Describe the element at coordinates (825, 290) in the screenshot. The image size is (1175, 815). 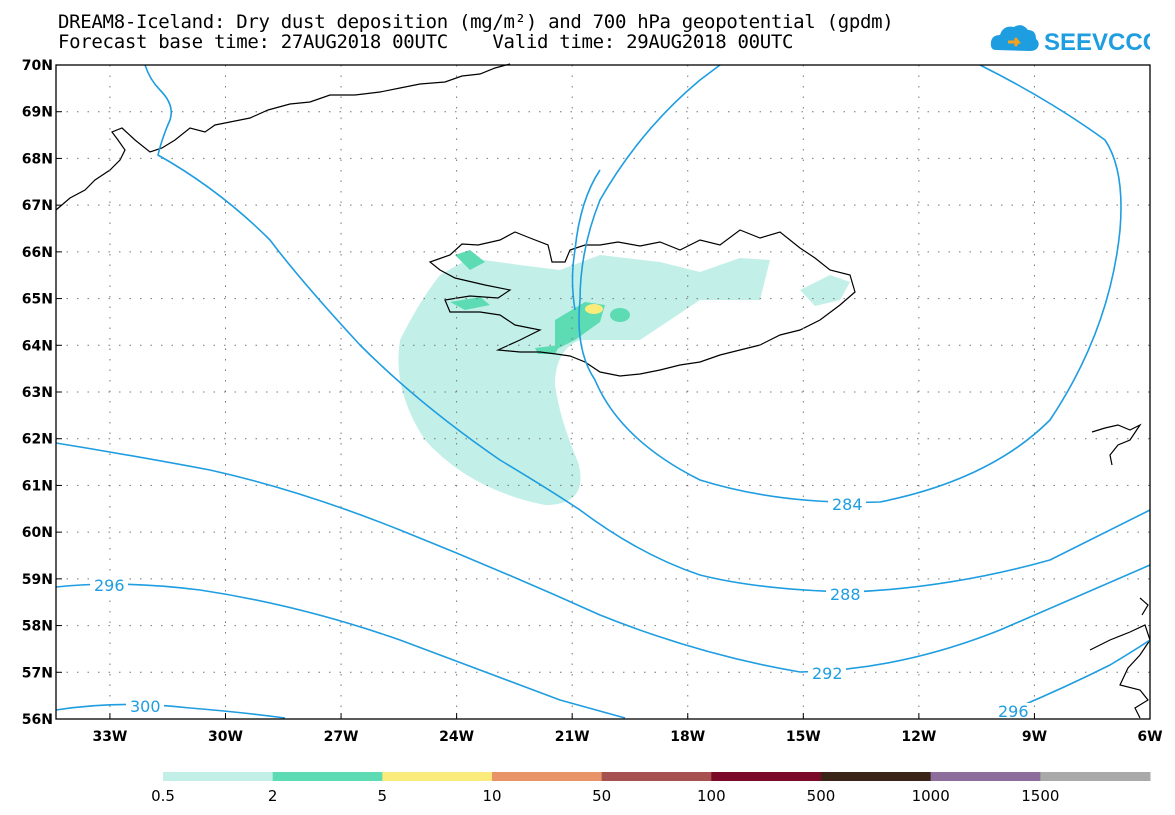
I see `dust-patch-ne` at that location.